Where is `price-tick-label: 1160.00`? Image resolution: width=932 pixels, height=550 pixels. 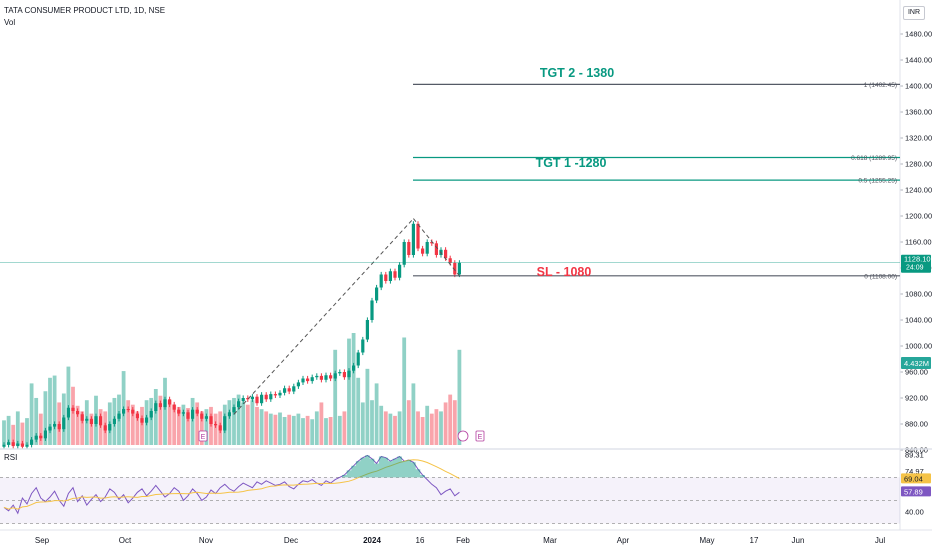
price-tick-label: 1160.00 is located at coordinates (918, 242).